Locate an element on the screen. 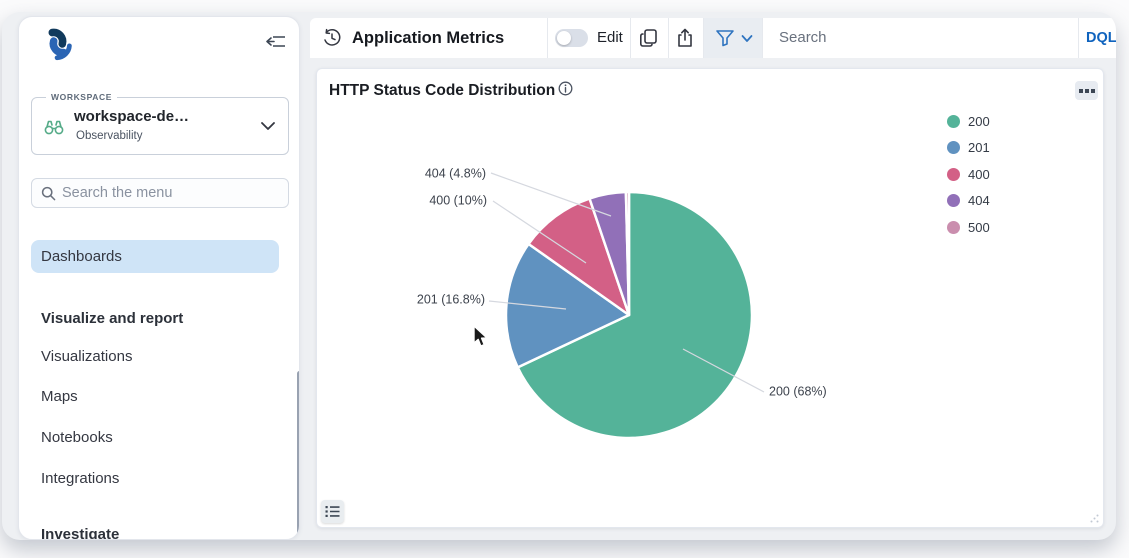 The width and height of the screenshot is (1129, 558). legend-item-400: 400 is located at coordinates (968, 174).